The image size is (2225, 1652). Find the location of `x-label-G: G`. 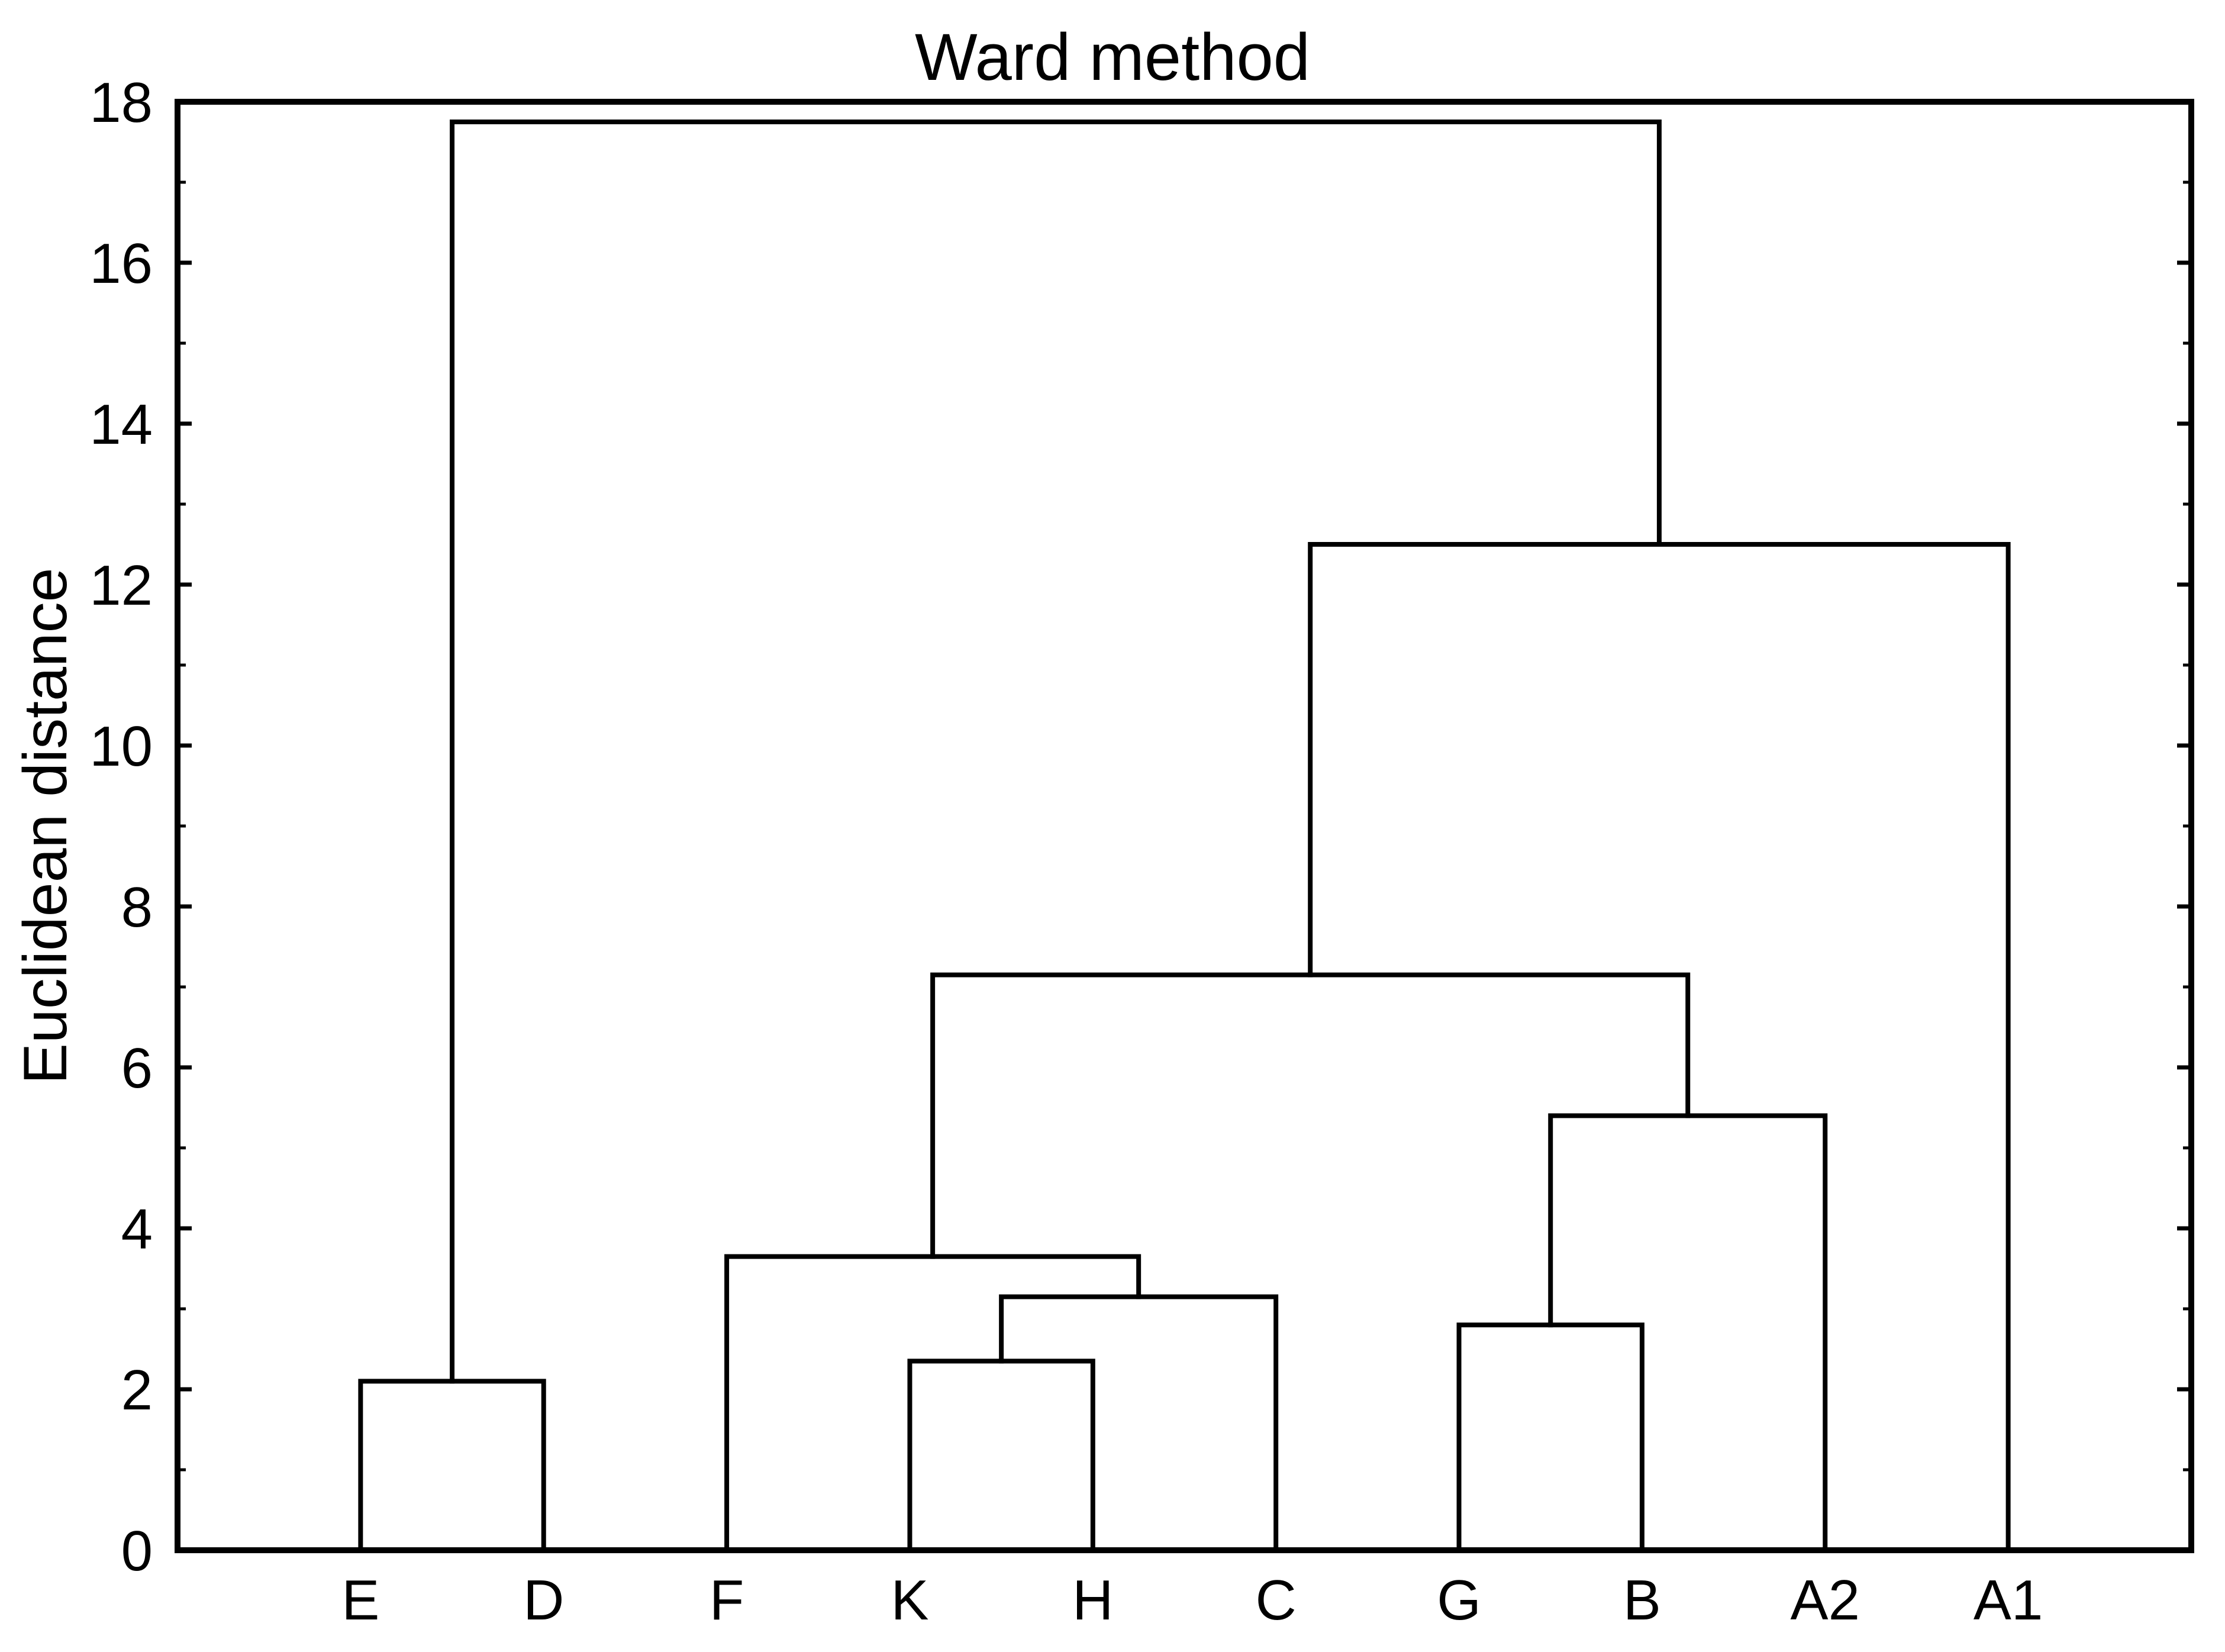

x-label-G: G is located at coordinates (1459, 1601).